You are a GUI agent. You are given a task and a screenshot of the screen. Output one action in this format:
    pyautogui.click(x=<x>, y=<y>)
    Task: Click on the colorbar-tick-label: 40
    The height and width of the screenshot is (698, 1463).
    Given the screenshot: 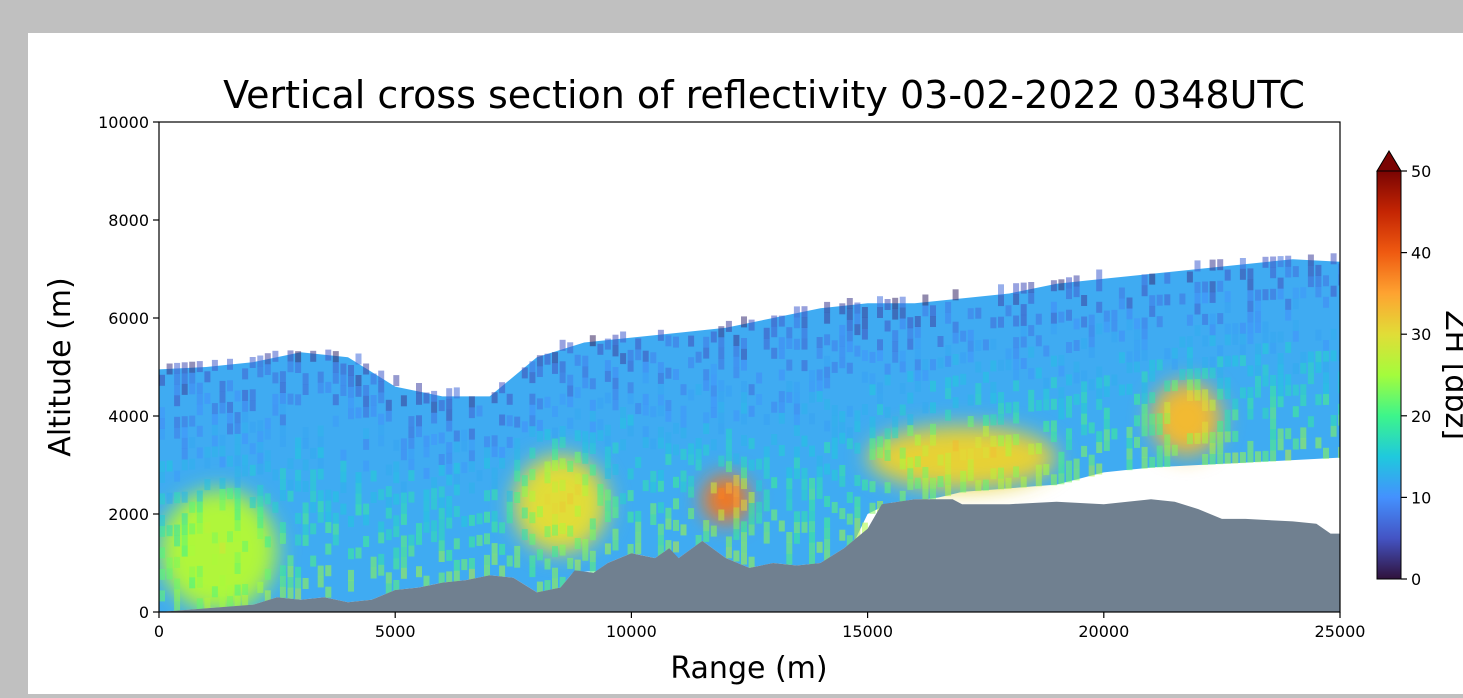 What is the action you would take?
    pyautogui.click(x=1421, y=253)
    